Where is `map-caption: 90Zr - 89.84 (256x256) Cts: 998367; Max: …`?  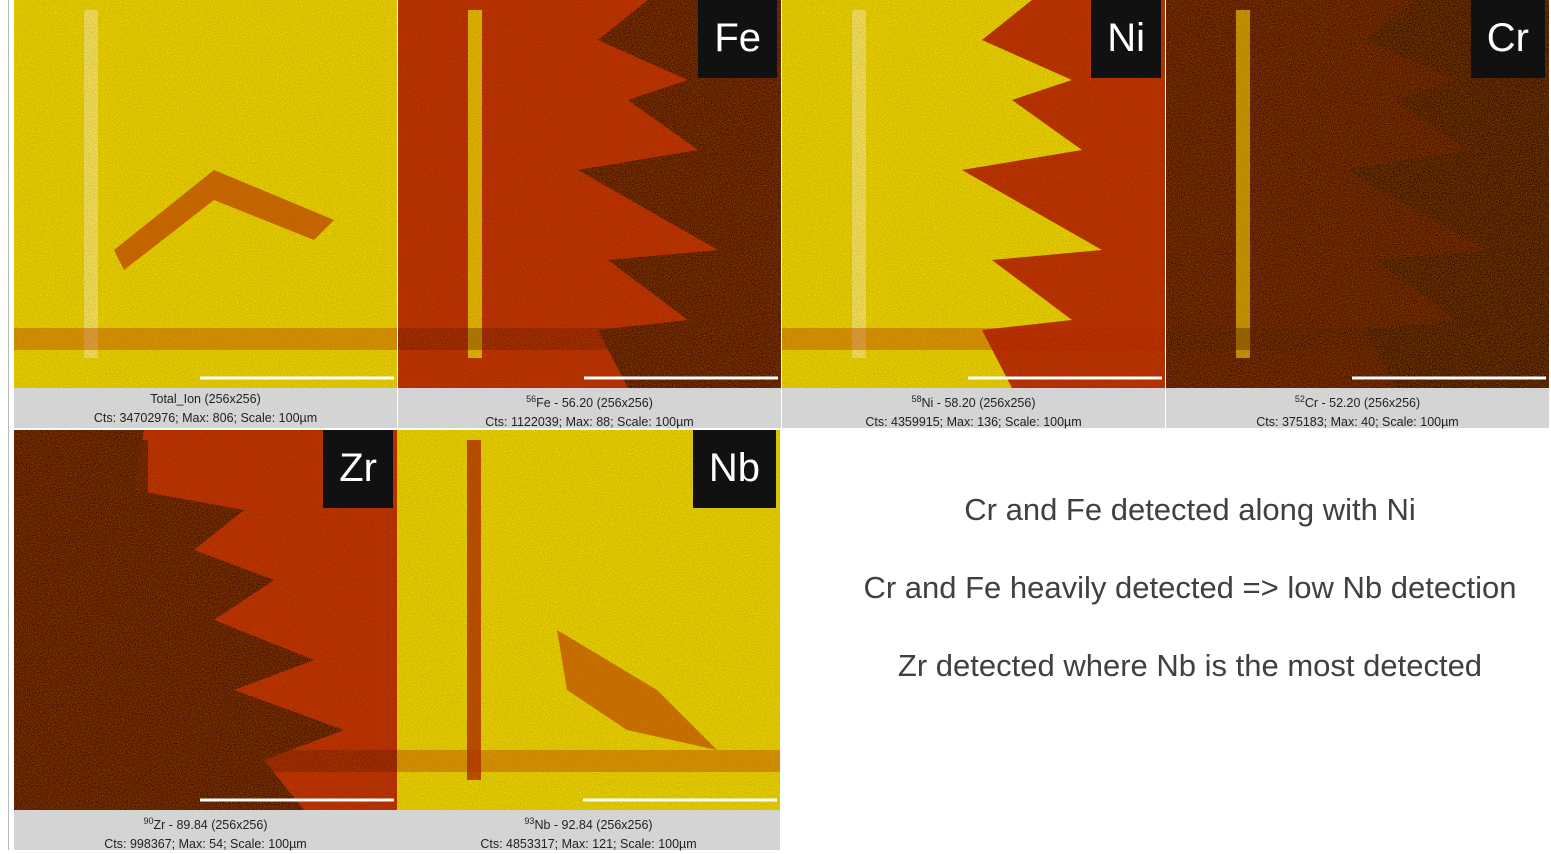
map-caption: 90Zr - 89.84 (256x256) Cts: 998367; Max: … is located at coordinates (205, 830).